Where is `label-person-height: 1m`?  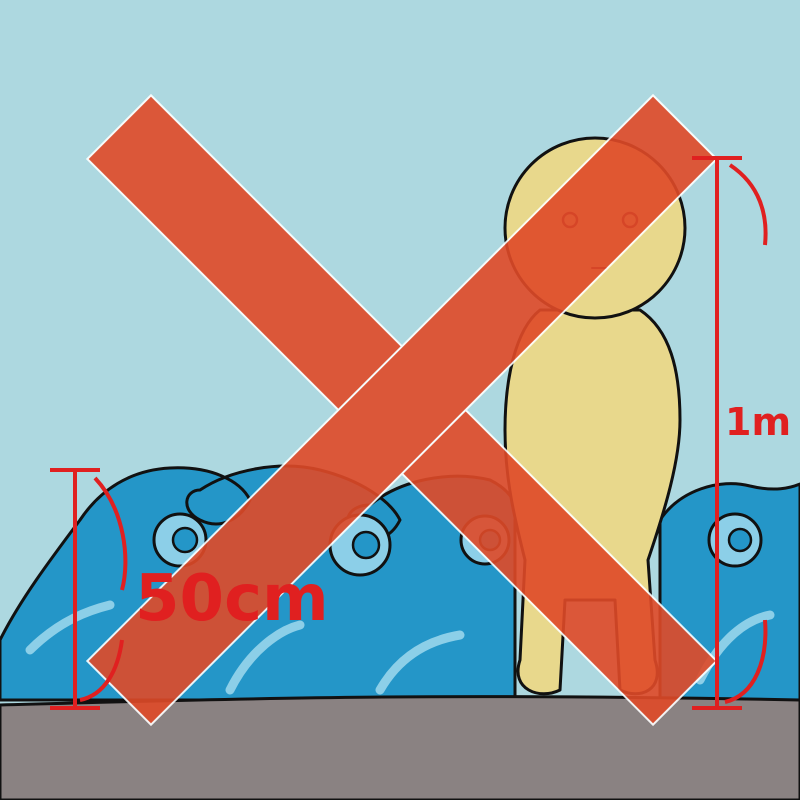 label-person-height: 1m is located at coordinates (758, 422).